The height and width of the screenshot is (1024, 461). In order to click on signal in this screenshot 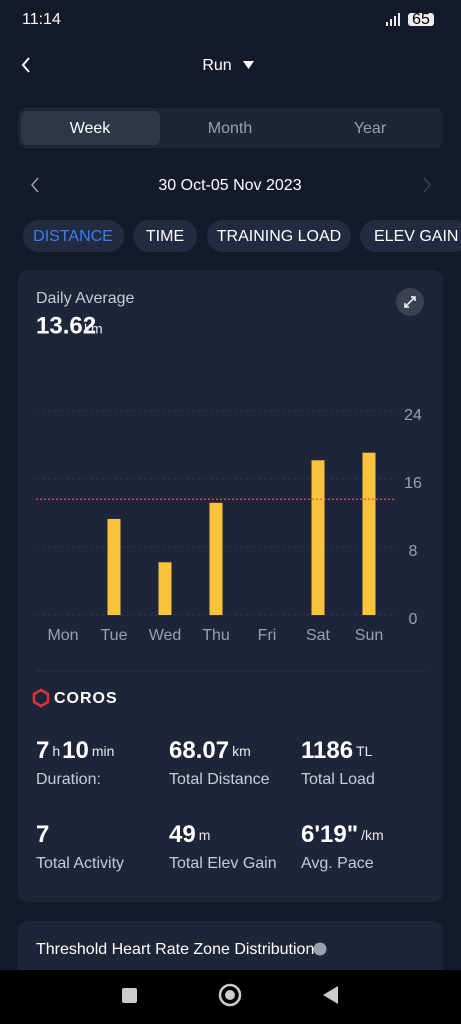, I will do `click(393, 19)`.